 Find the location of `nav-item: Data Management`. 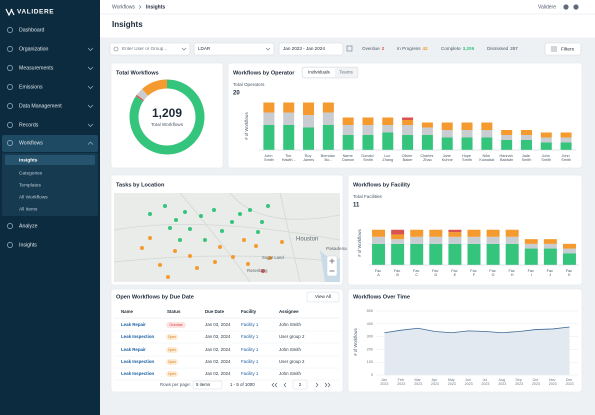

nav-item: Data Management is located at coordinates (40, 106).